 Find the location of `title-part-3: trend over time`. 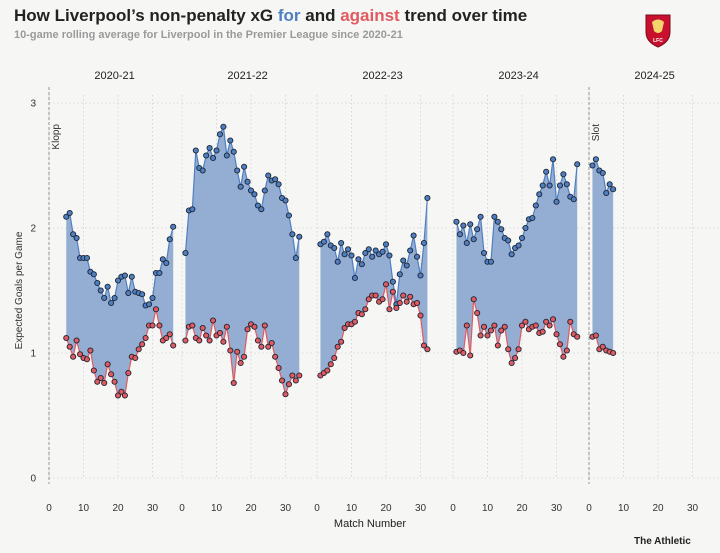

title-part-3: trend over time is located at coordinates (463, 15).